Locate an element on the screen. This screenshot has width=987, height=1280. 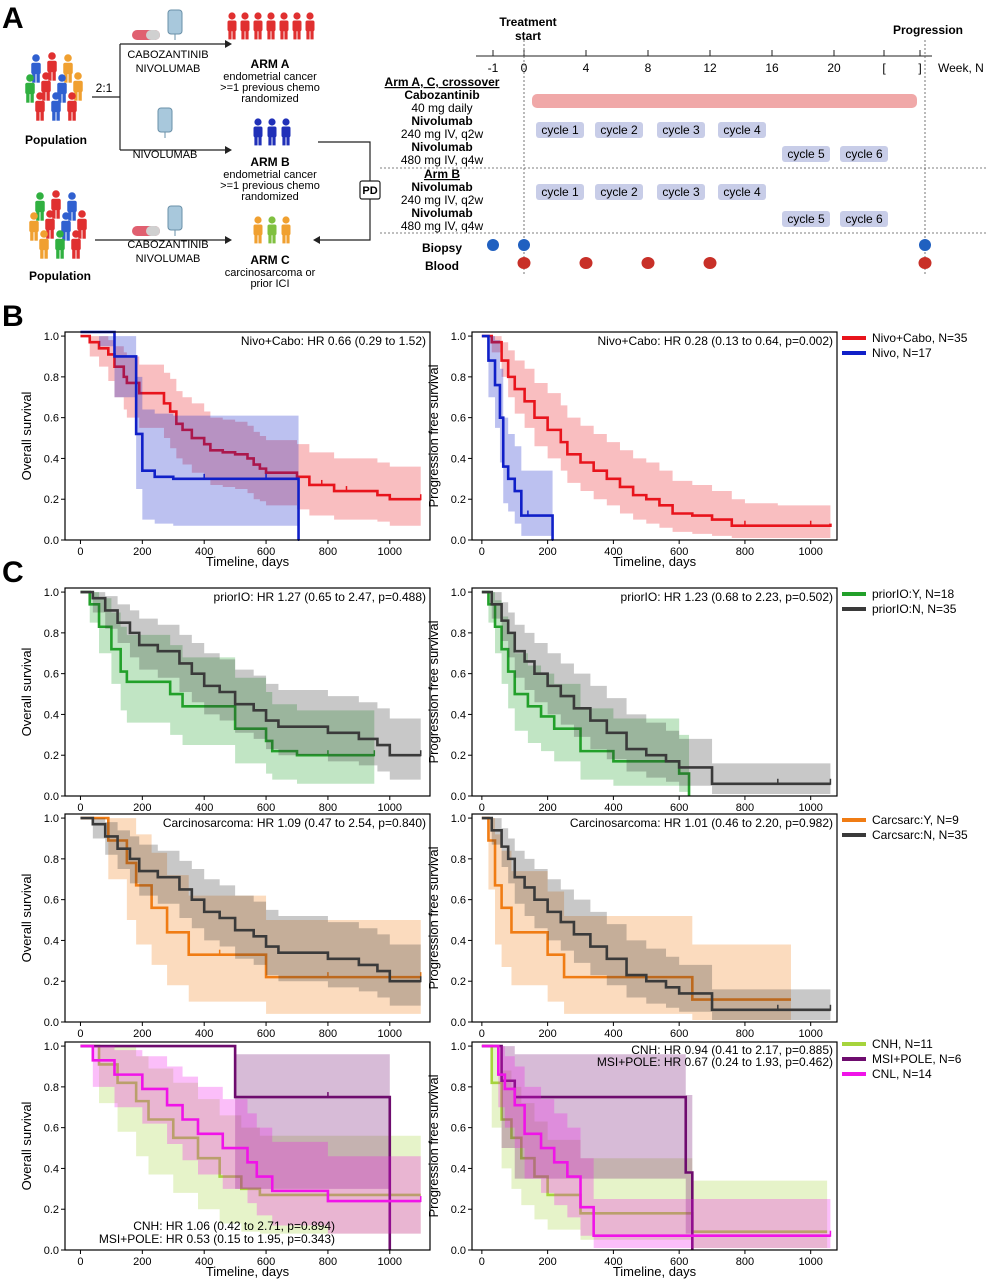
arm-c-line1: carcinosarcoma or is located at coordinates (270, 273).